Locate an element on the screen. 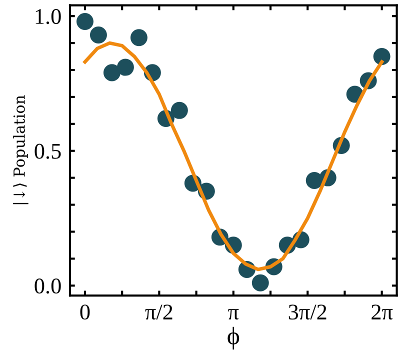 The width and height of the screenshot is (400, 354). y-tick-label: 1.0 is located at coordinates (48, 16).